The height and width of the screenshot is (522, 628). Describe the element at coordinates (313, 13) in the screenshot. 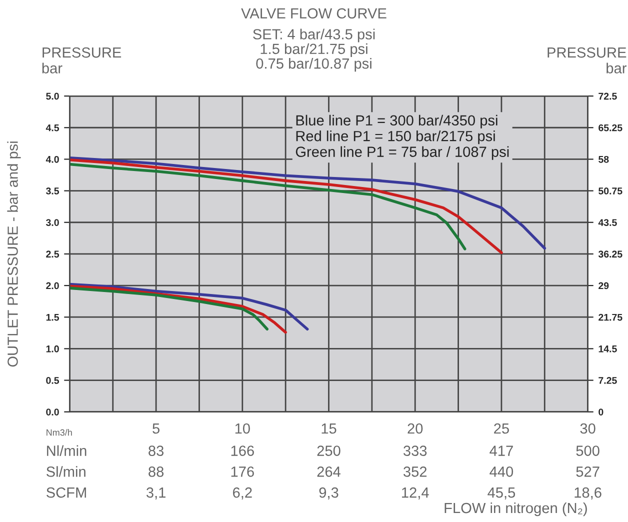

I see `chart-title: VALVE FLOW CURVE` at that location.